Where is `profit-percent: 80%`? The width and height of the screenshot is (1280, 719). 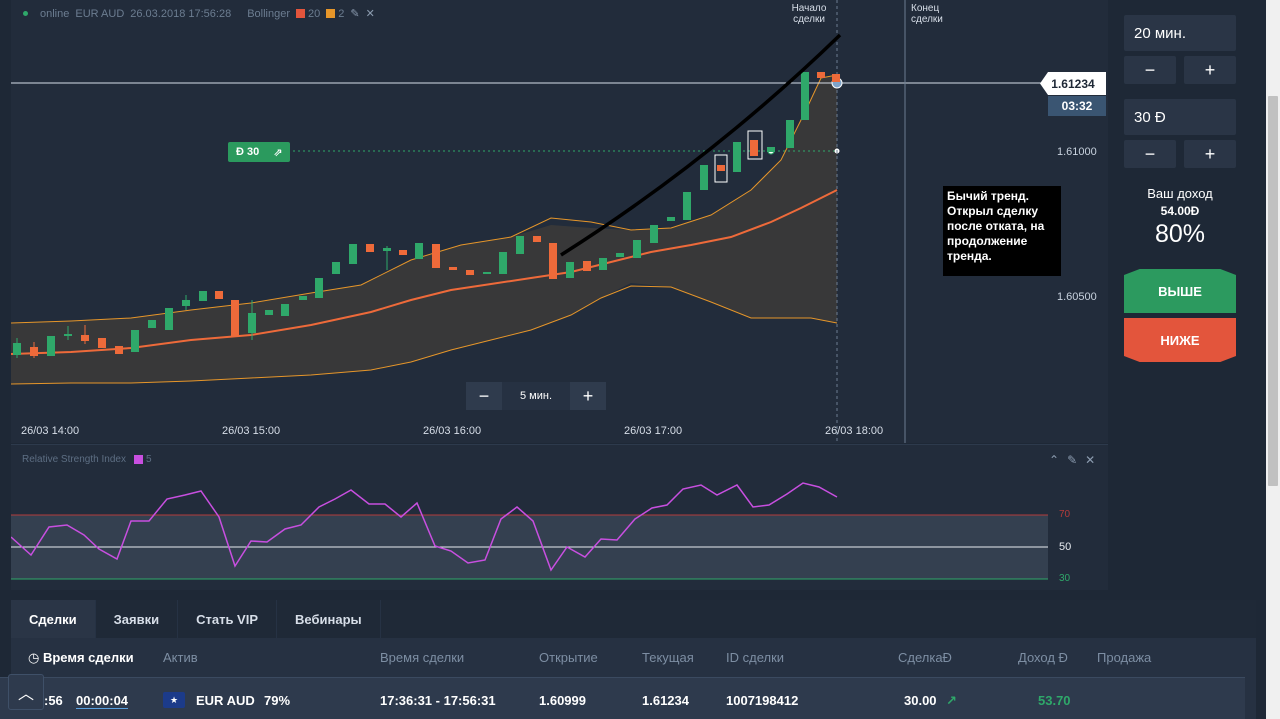
profit-percent: 80% is located at coordinates (1180, 234).